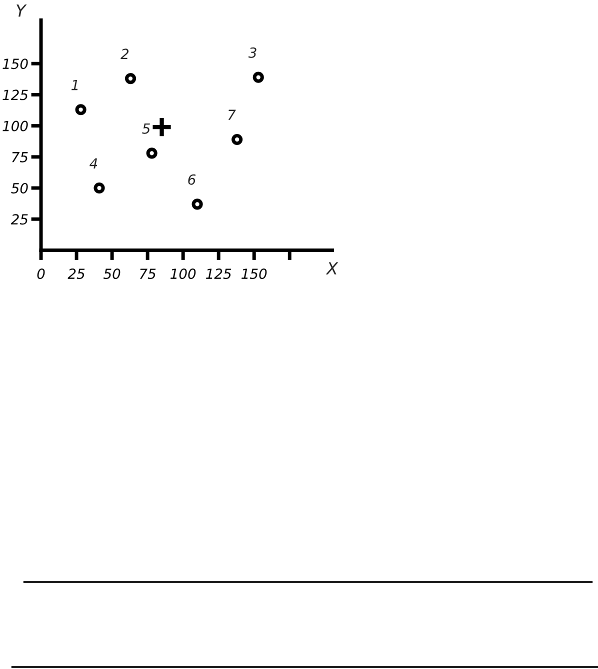 The image size is (598, 669). What do you see at coordinates (19, 219) in the screenshot?
I see `y-tick-label: 25` at bounding box center [19, 219].